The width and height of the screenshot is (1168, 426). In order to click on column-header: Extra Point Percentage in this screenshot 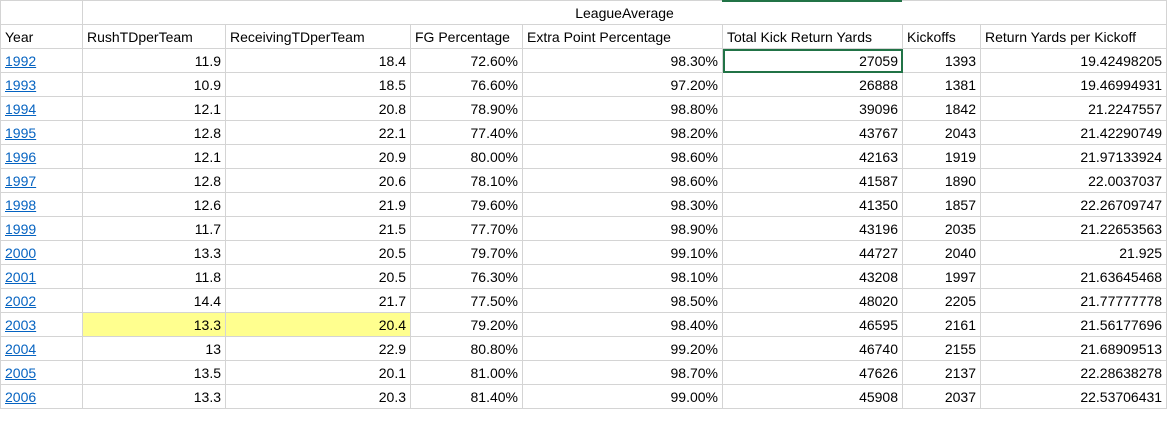, I will do `click(622, 36)`.